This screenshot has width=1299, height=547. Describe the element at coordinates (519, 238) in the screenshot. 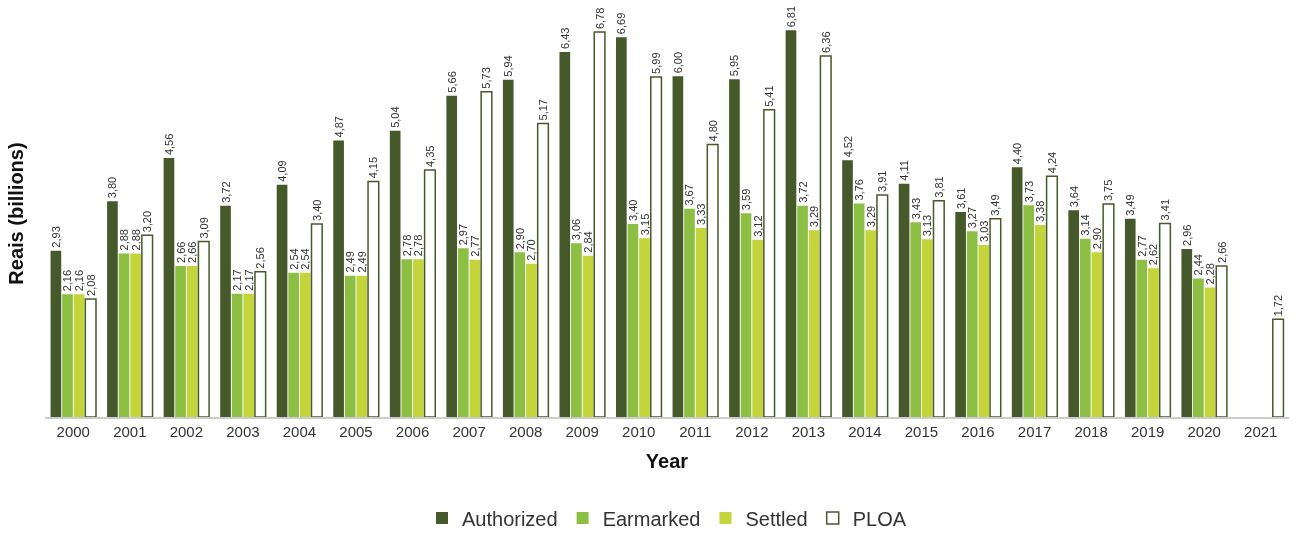

I see `data-label: 2,90` at that location.